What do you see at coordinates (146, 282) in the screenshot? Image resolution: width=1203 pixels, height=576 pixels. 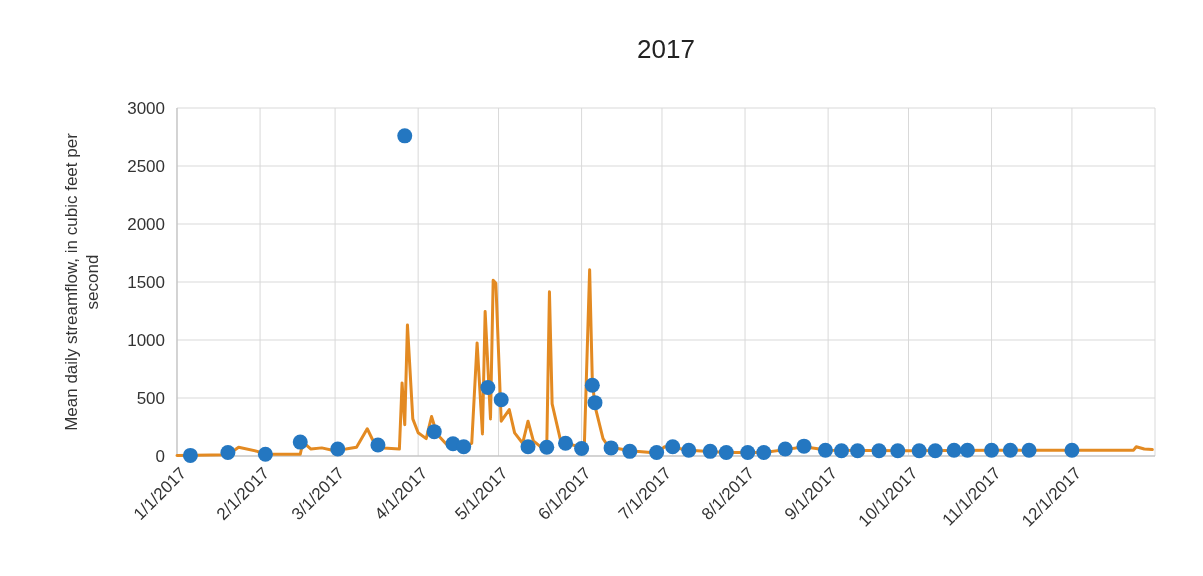 I see `y-tick-label: 1500` at bounding box center [146, 282].